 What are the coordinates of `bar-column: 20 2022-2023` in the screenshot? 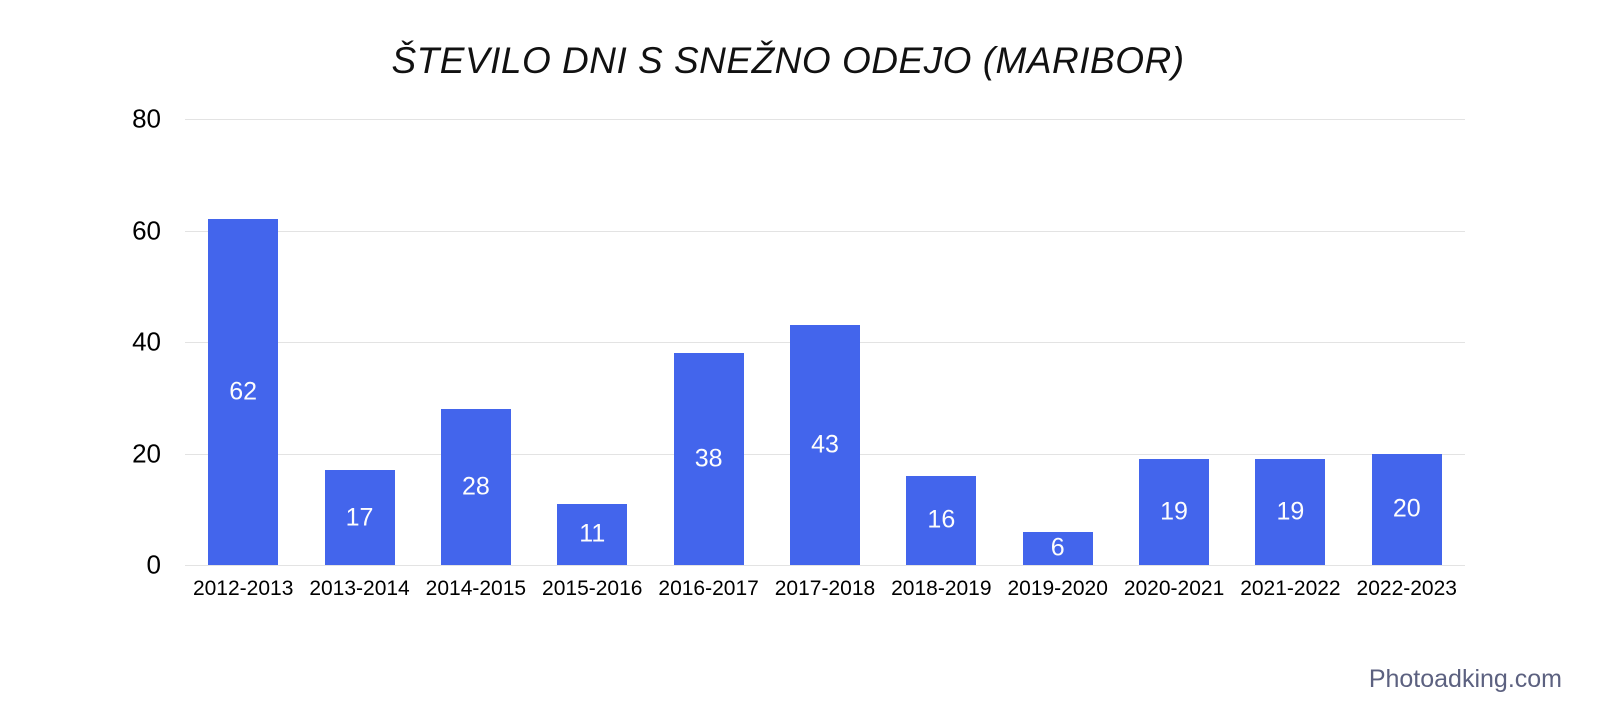 It's located at (1407, 359).